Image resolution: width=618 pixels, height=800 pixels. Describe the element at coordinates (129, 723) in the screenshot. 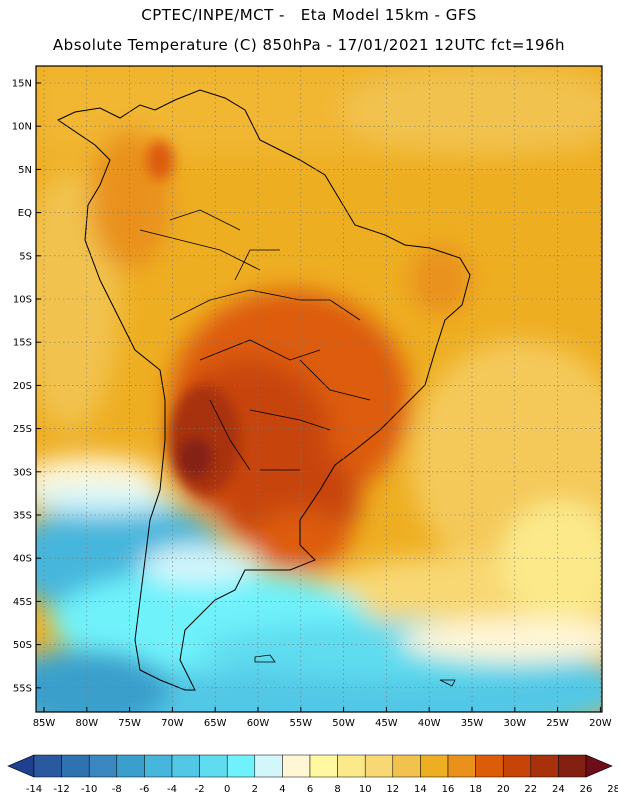

I see `longitude-label: 75W` at that location.